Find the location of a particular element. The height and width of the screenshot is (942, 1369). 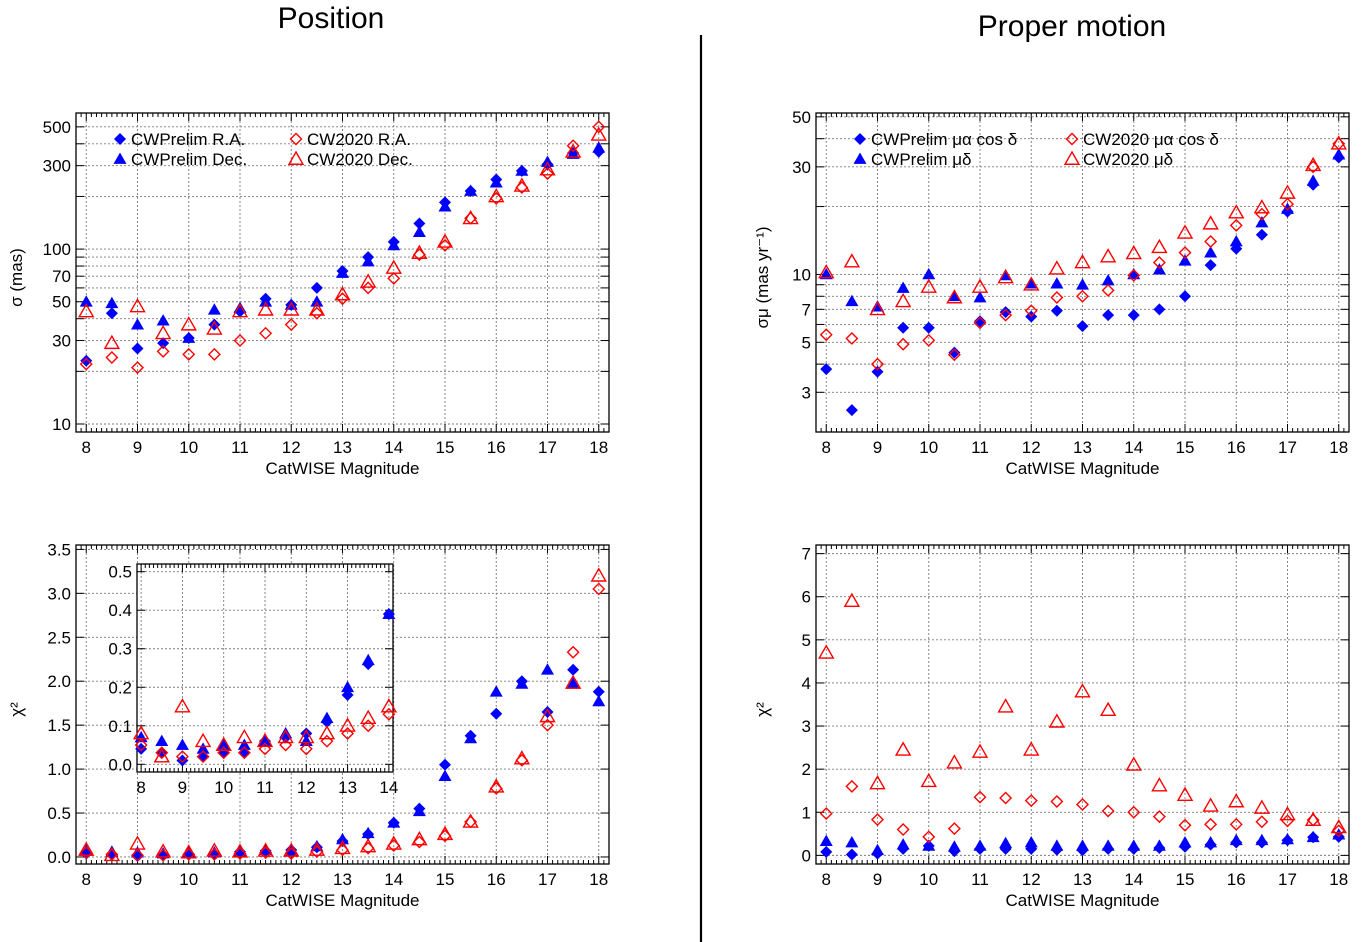

x-tick-label: 11 is located at coordinates (265, 787).